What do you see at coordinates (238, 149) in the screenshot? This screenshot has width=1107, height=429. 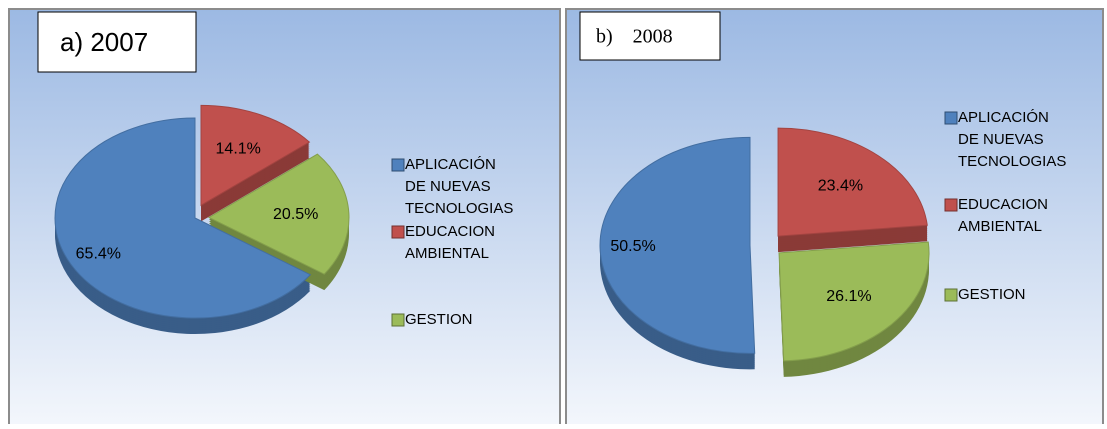 I see `data-label: 14.1%` at bounding box center [238, 149].